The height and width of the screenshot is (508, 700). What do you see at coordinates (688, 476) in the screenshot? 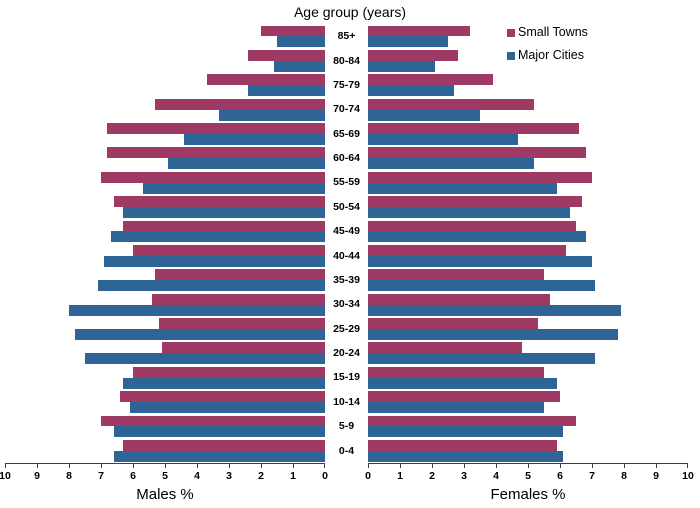
I see `females-tick-label-10: 10` at bounding box center [688, 476].